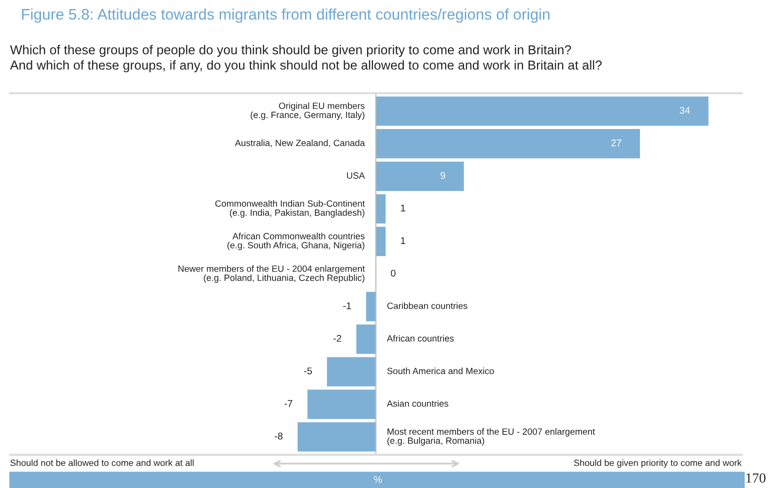  I want to click on data-label: 34, so click(685, 110).